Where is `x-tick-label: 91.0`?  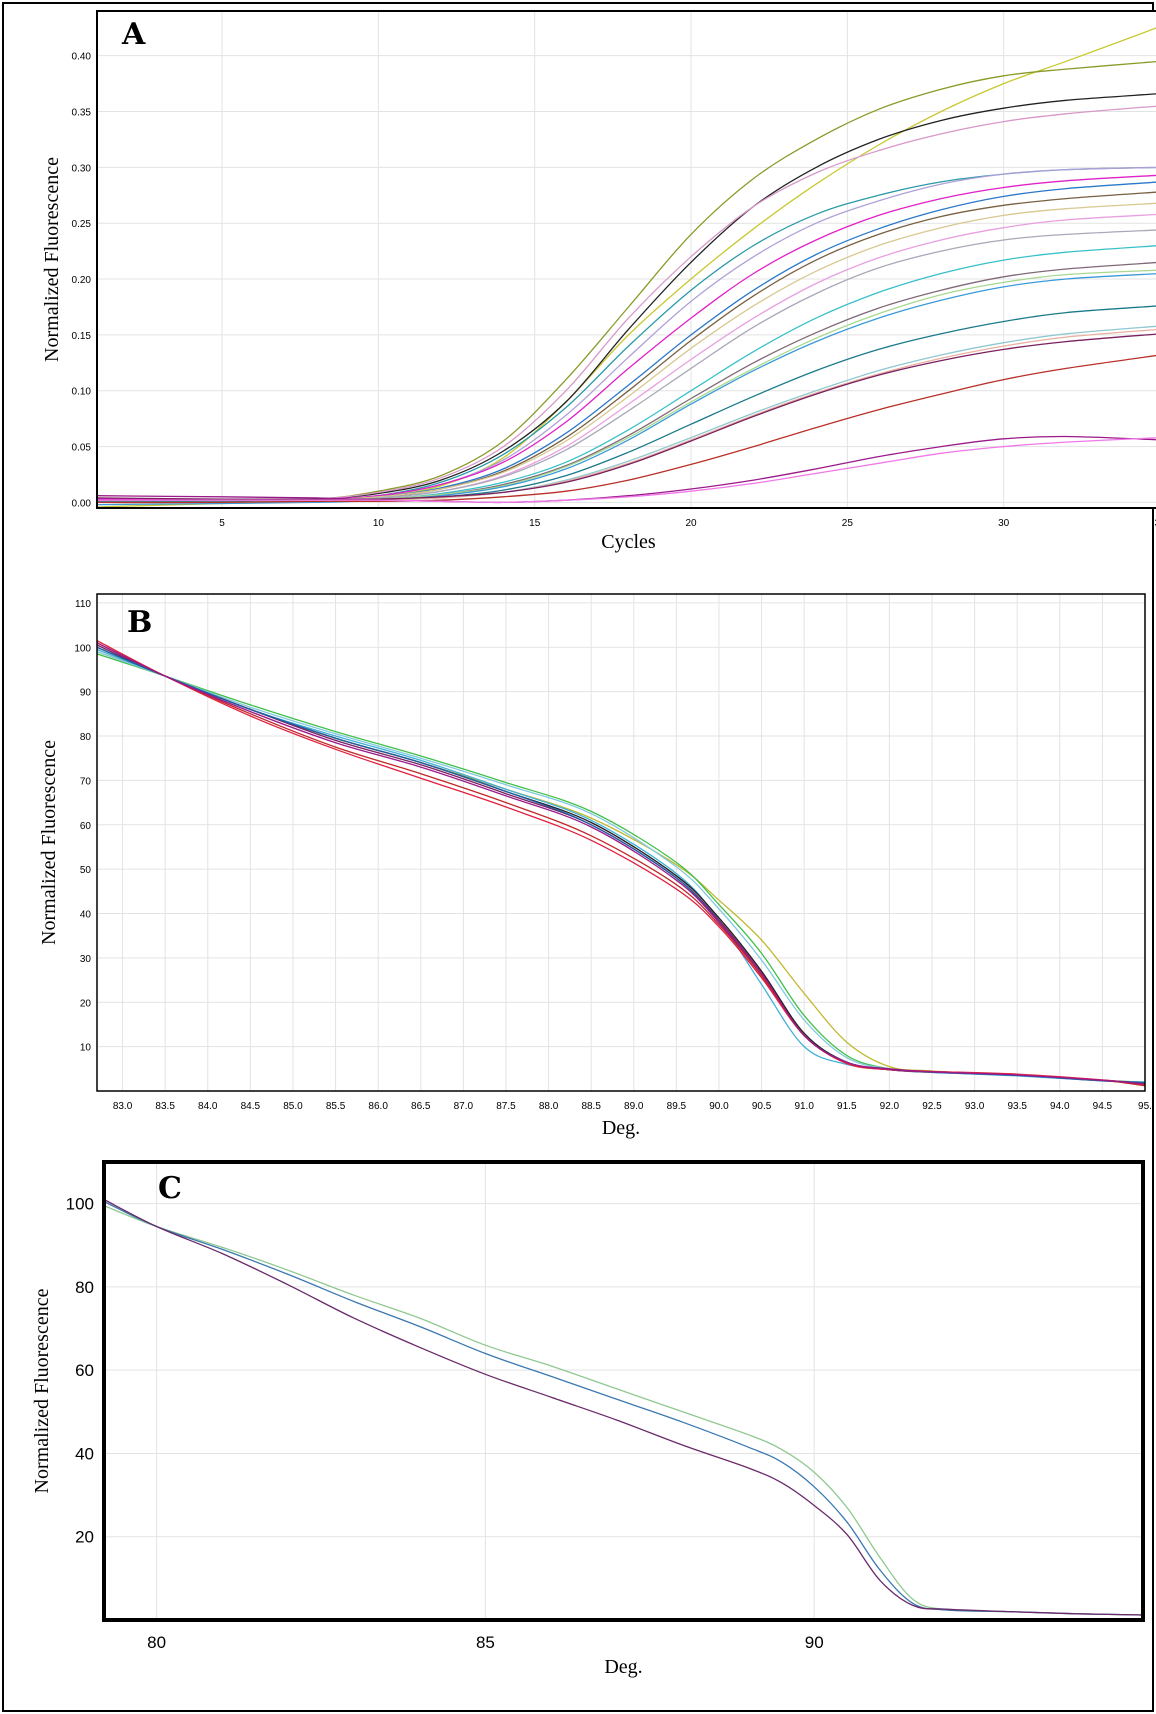
x-tick-label: 91.0 is located at coordinates (804, 1106).